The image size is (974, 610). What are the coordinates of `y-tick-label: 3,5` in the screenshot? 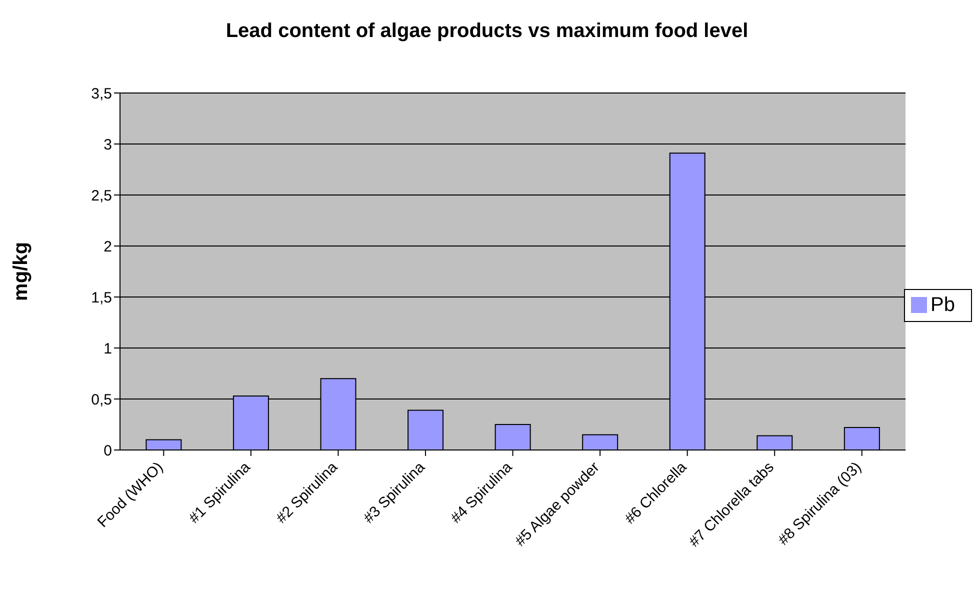 It's located at (101, 93).